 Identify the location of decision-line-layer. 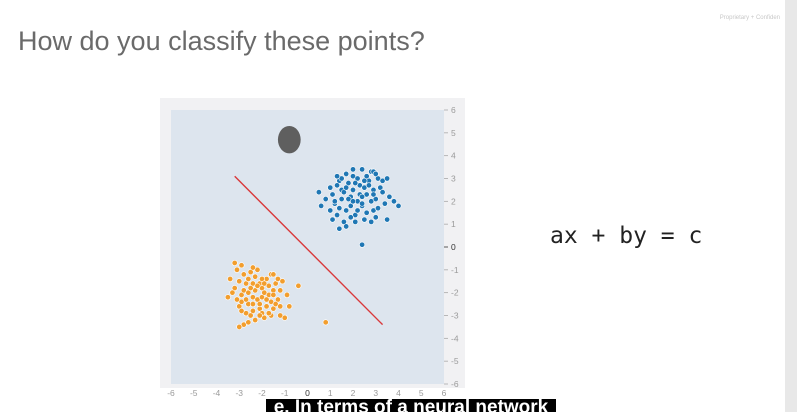
(309, 250).